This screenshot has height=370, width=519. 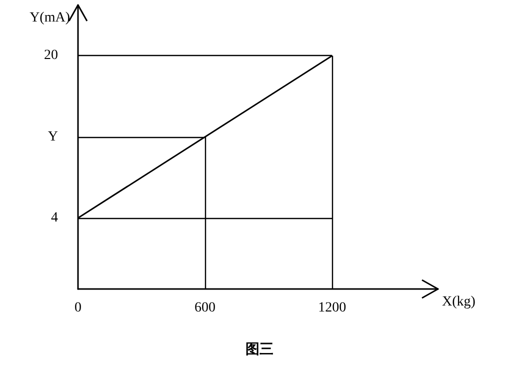 What do you see at coordinates (78, 308) in the screenshot?
I see `x-tick-label: 0` at bounding box center [78, 308].